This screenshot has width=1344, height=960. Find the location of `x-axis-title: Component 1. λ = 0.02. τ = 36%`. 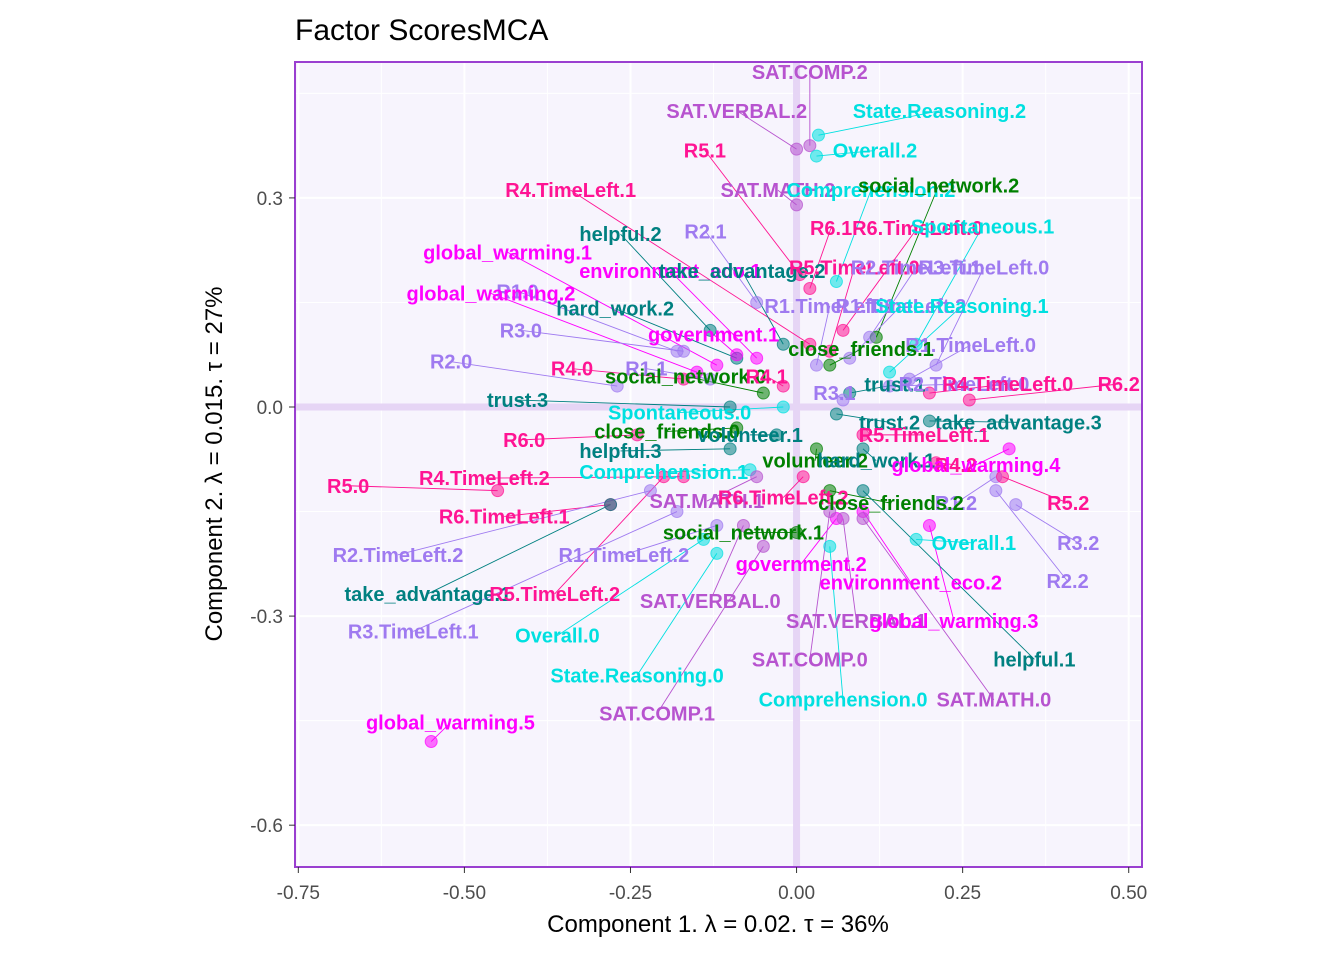

x-axis-title: Component 1. λ = 0.02. τ = 36% is located at coordinates (718, 924).